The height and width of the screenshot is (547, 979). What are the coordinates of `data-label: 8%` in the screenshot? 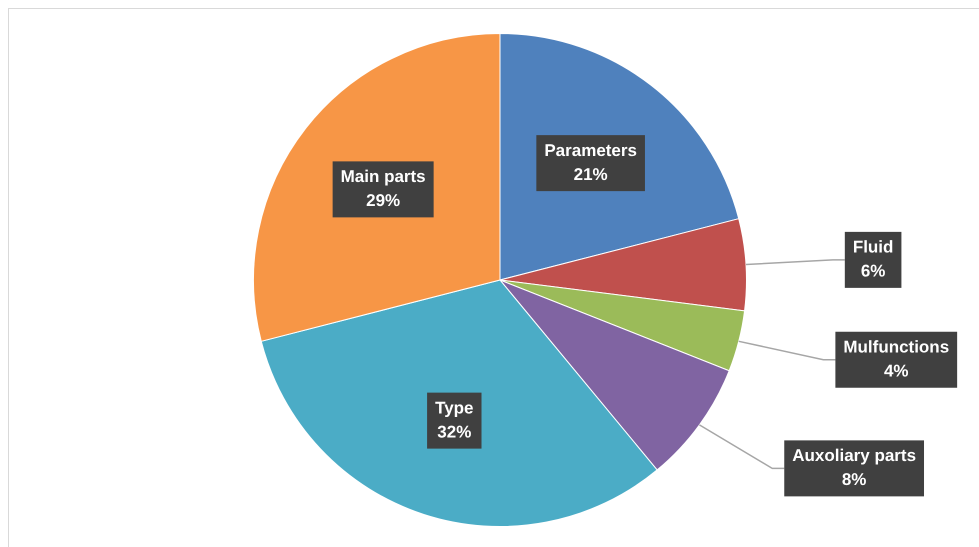 It's located at (854, 480).